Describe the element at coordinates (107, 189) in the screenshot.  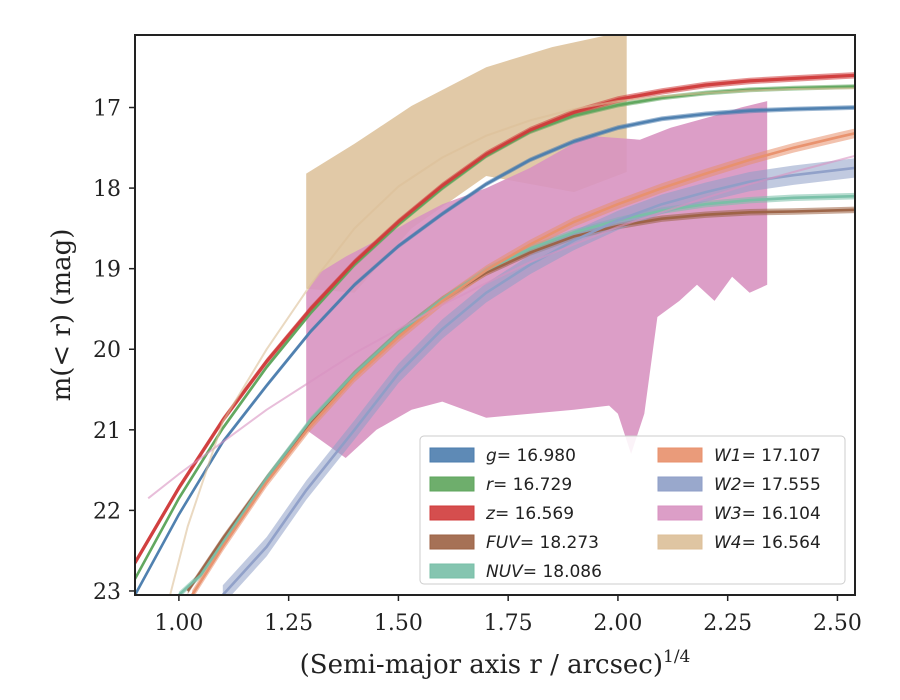
I see `y-tick-label: 18` at that location.